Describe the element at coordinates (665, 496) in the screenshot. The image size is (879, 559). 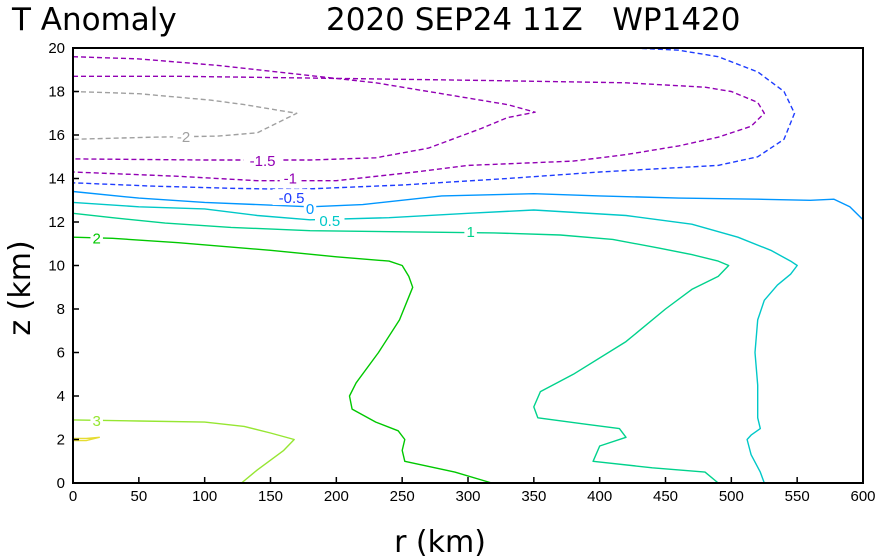
I see `x-tick-label: 450` at that location.